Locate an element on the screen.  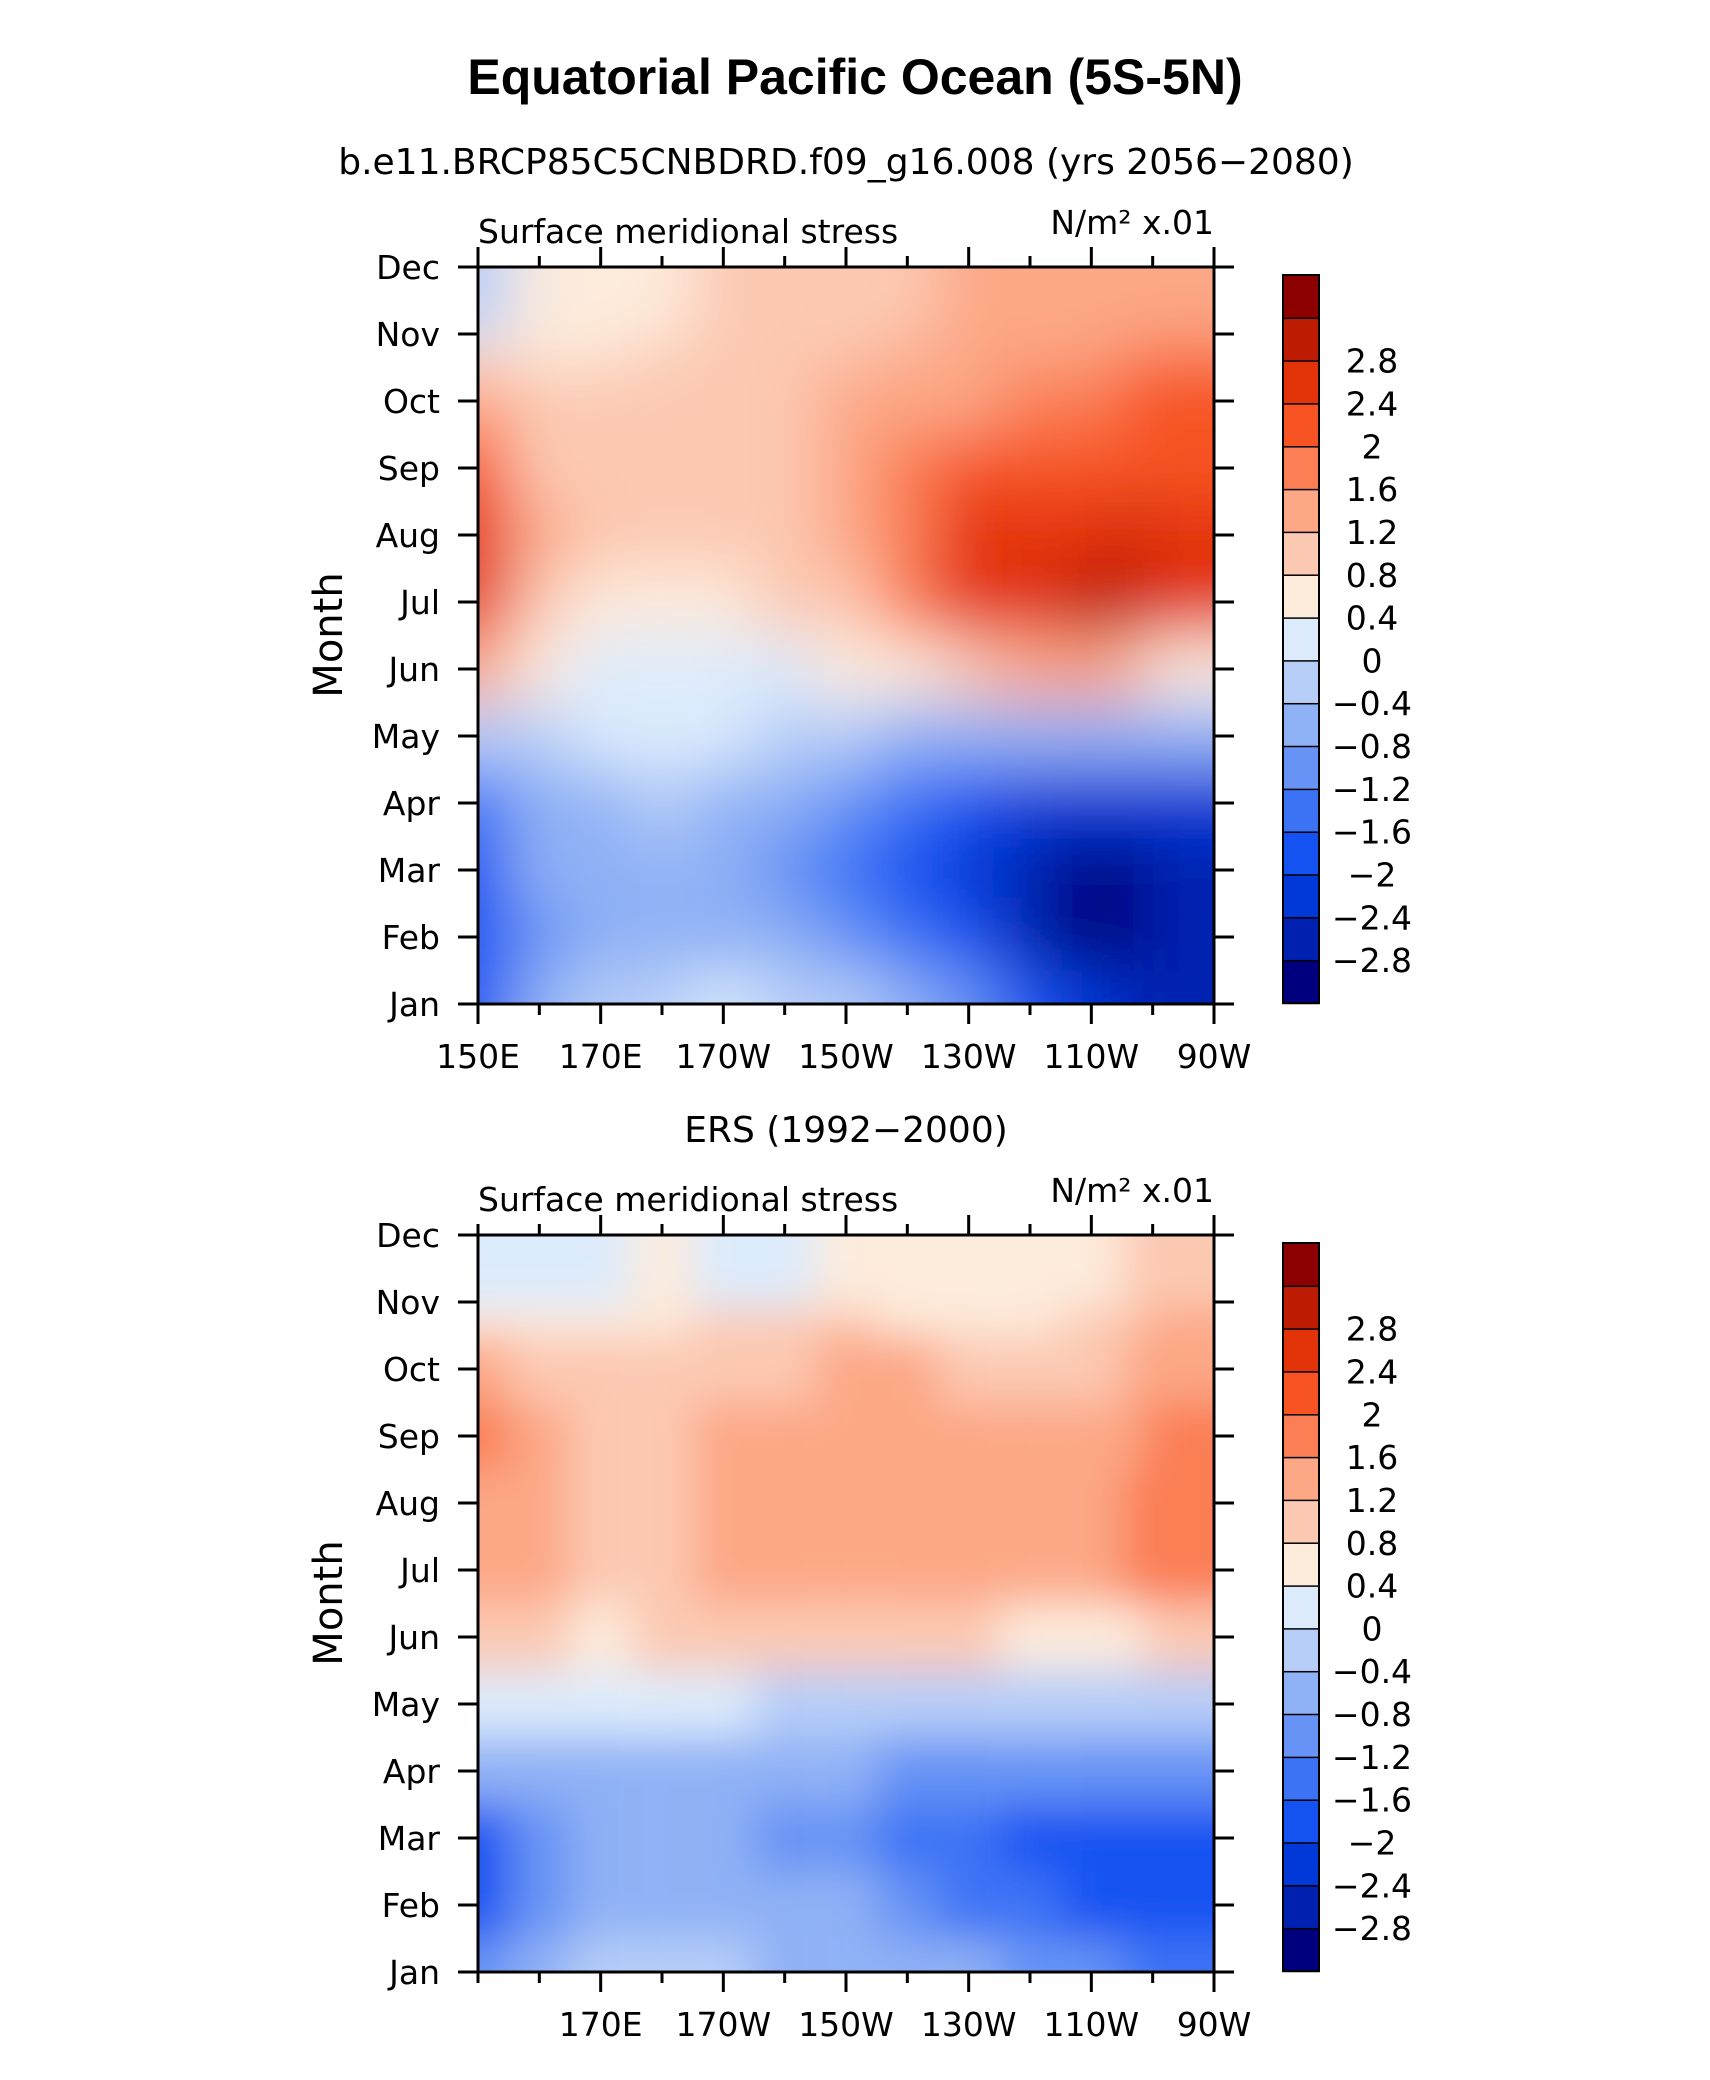
panel-2-left-label: Surface meridional stress is located at coordinates (688, 1199).